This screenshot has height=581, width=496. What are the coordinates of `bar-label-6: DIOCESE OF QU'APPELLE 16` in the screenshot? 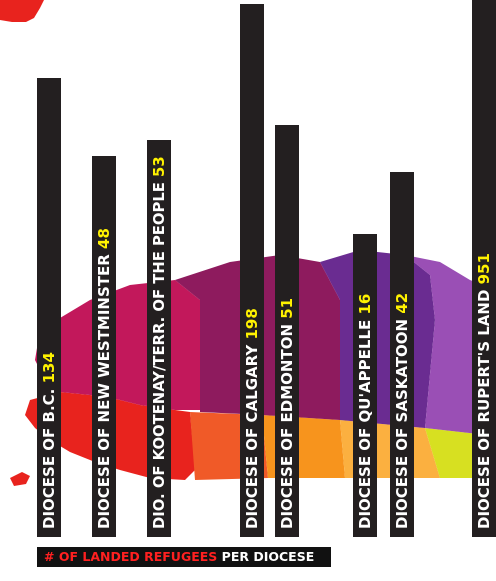 It's located at (365, 411).